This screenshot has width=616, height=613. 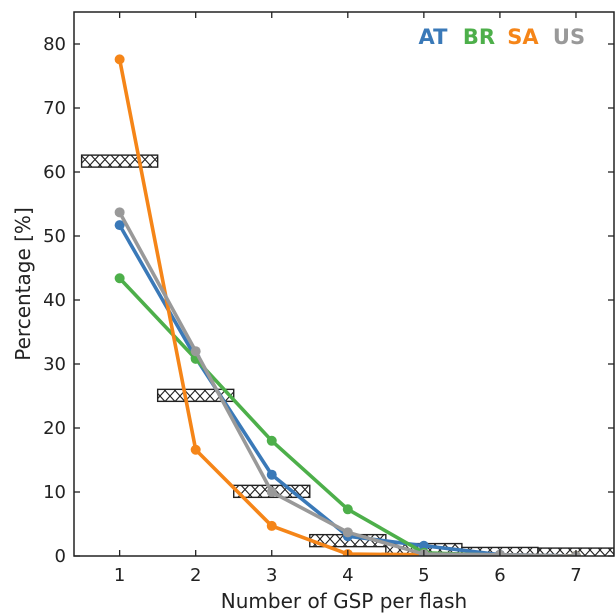 I want to click on legend: AT BR SA US, so click(x=502, y=37).